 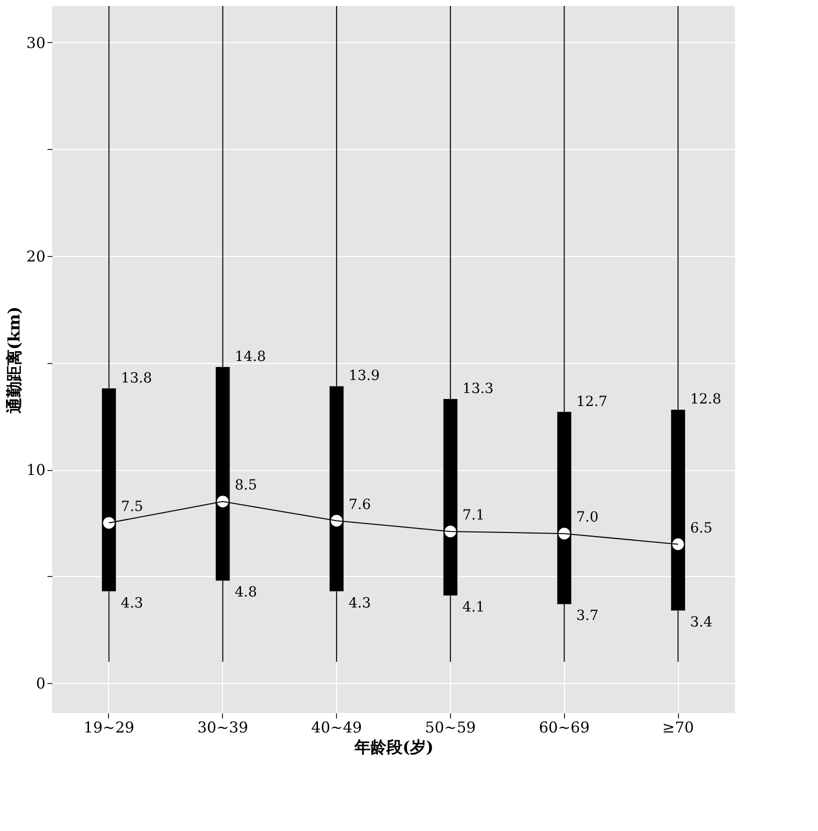 I want to click on annotation: 13.9, so click(x=364, y=376).